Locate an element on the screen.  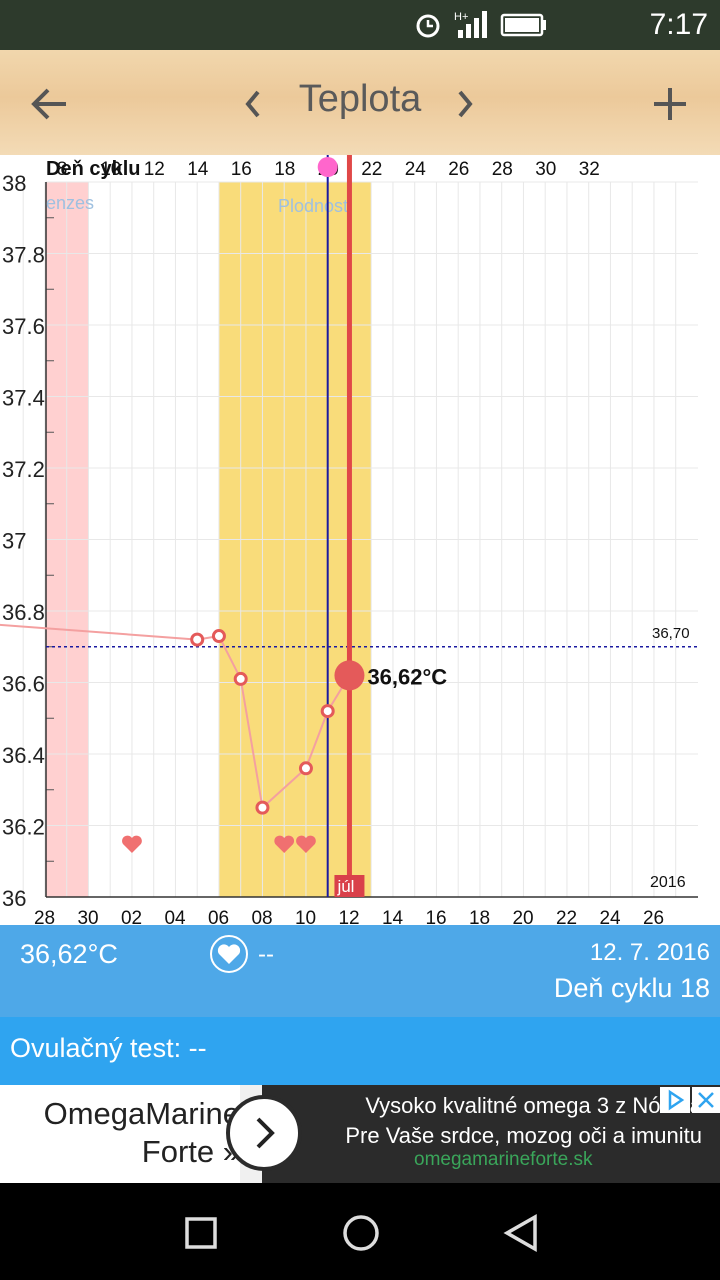
top-tick-label: 8 is located at coordinates (62, 169).